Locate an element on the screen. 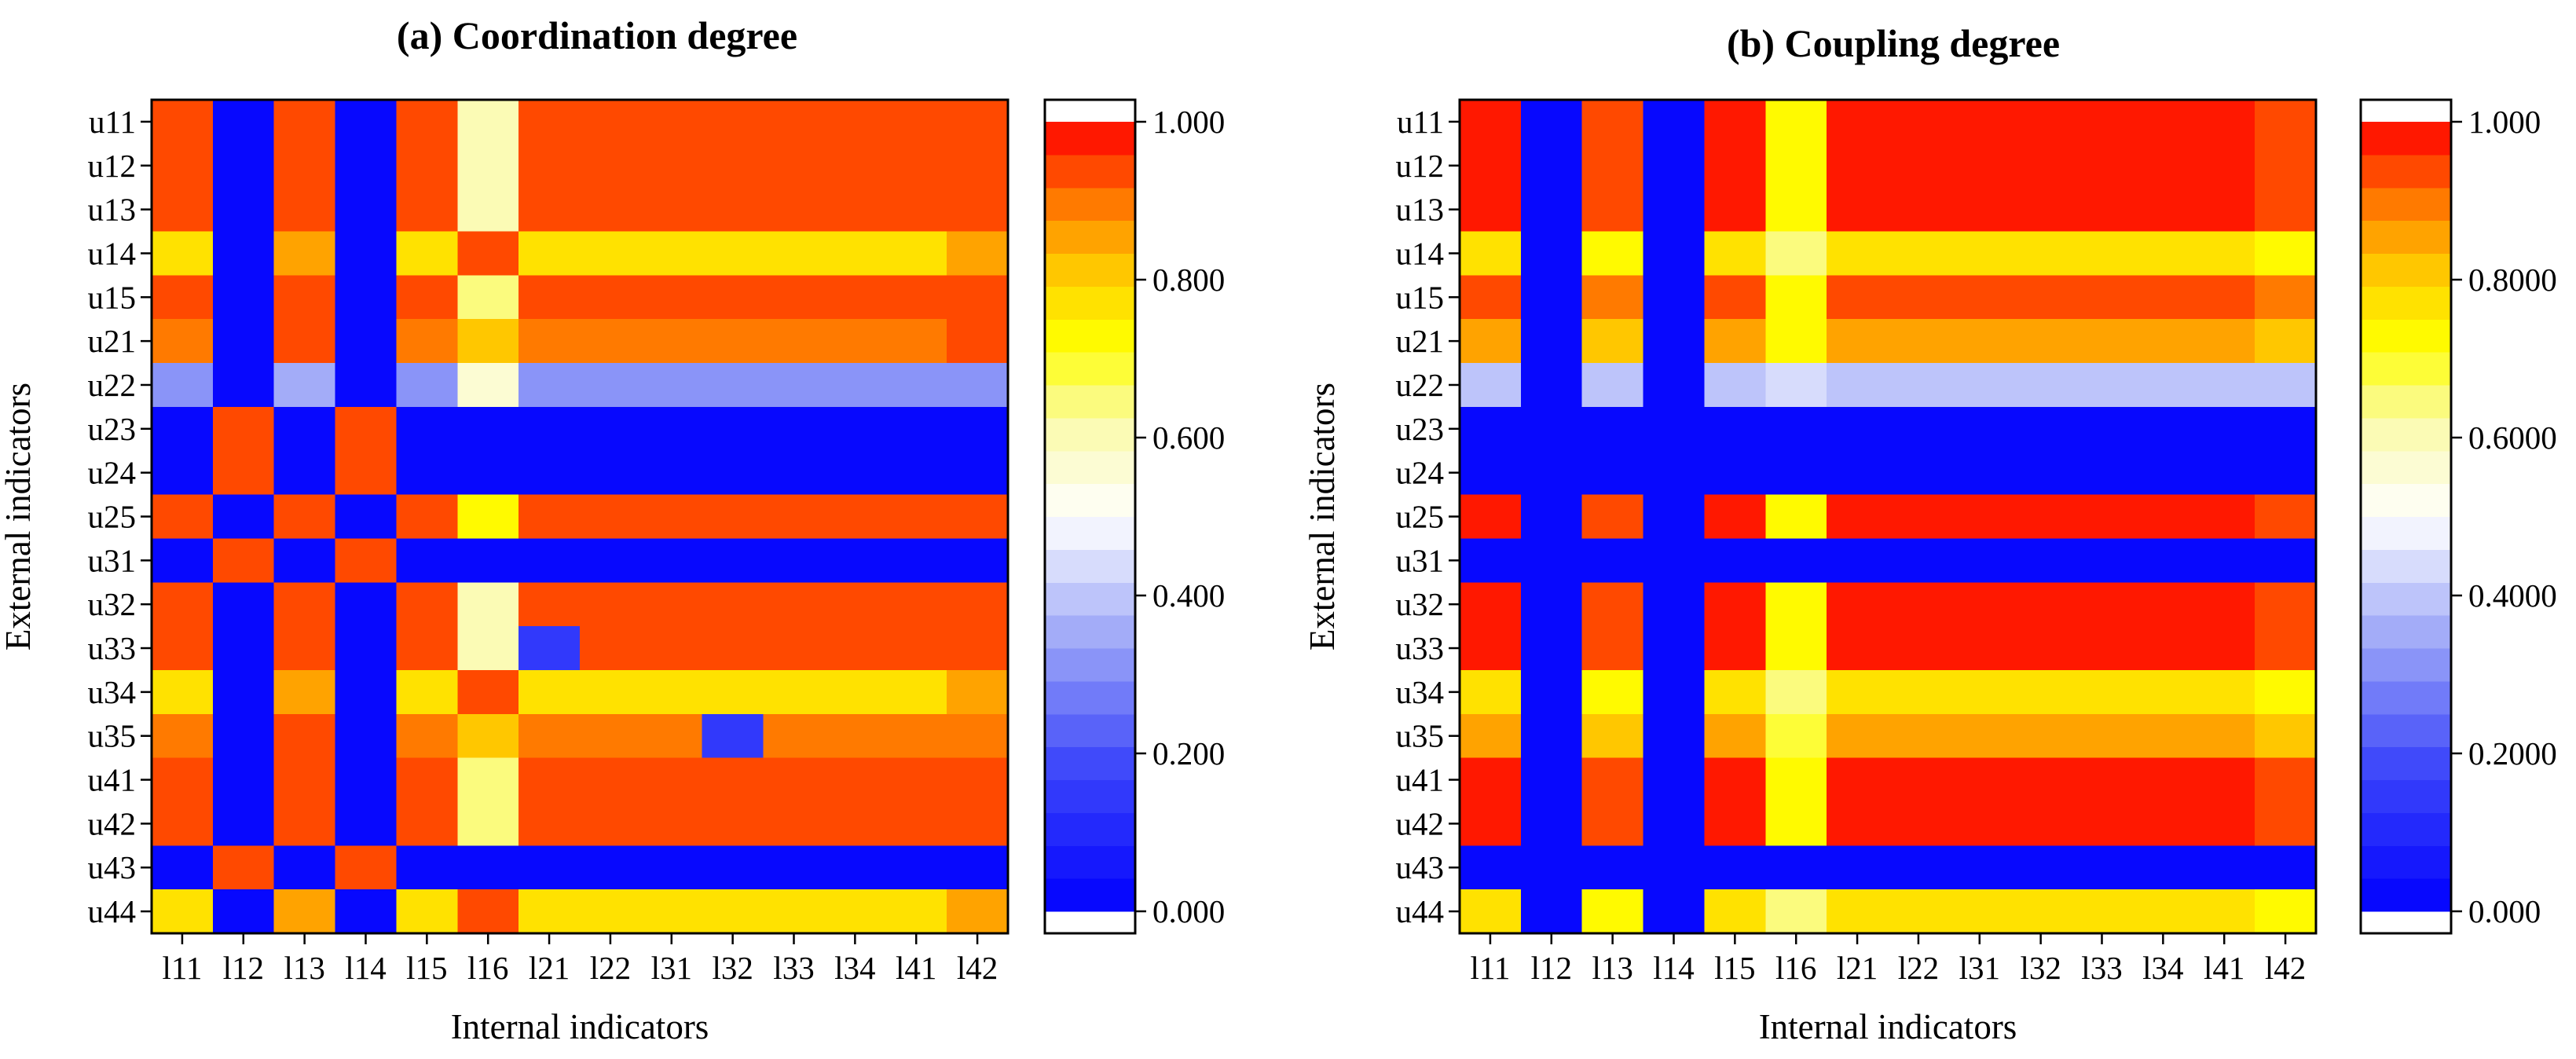 This screenshot has width=2576, height=1059. heatmap-cell-u34-l16 is located at coordinates (488, 692).